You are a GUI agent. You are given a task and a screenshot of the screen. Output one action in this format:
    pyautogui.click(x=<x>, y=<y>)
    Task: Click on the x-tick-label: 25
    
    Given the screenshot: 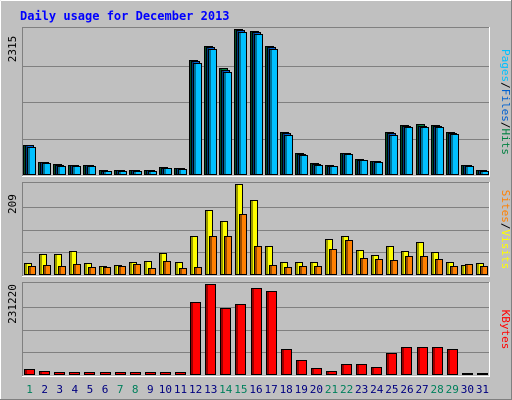 What is the action you would take?
    pyautogui.click(x=391, y=389)
    